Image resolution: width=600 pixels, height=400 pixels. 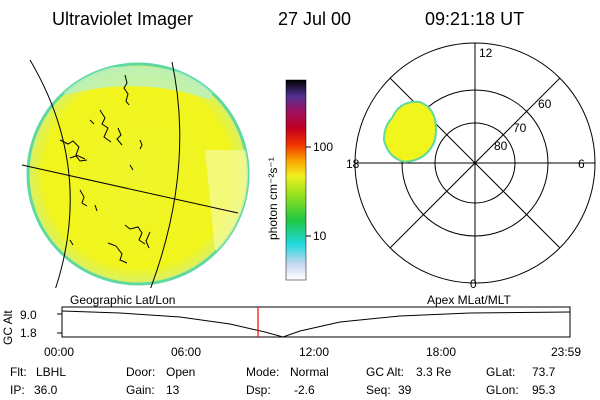 What do you see at coordinates (544, 390) in the screenshot?
I see `glon-value: 95.3` at bounding box center [544, 390].